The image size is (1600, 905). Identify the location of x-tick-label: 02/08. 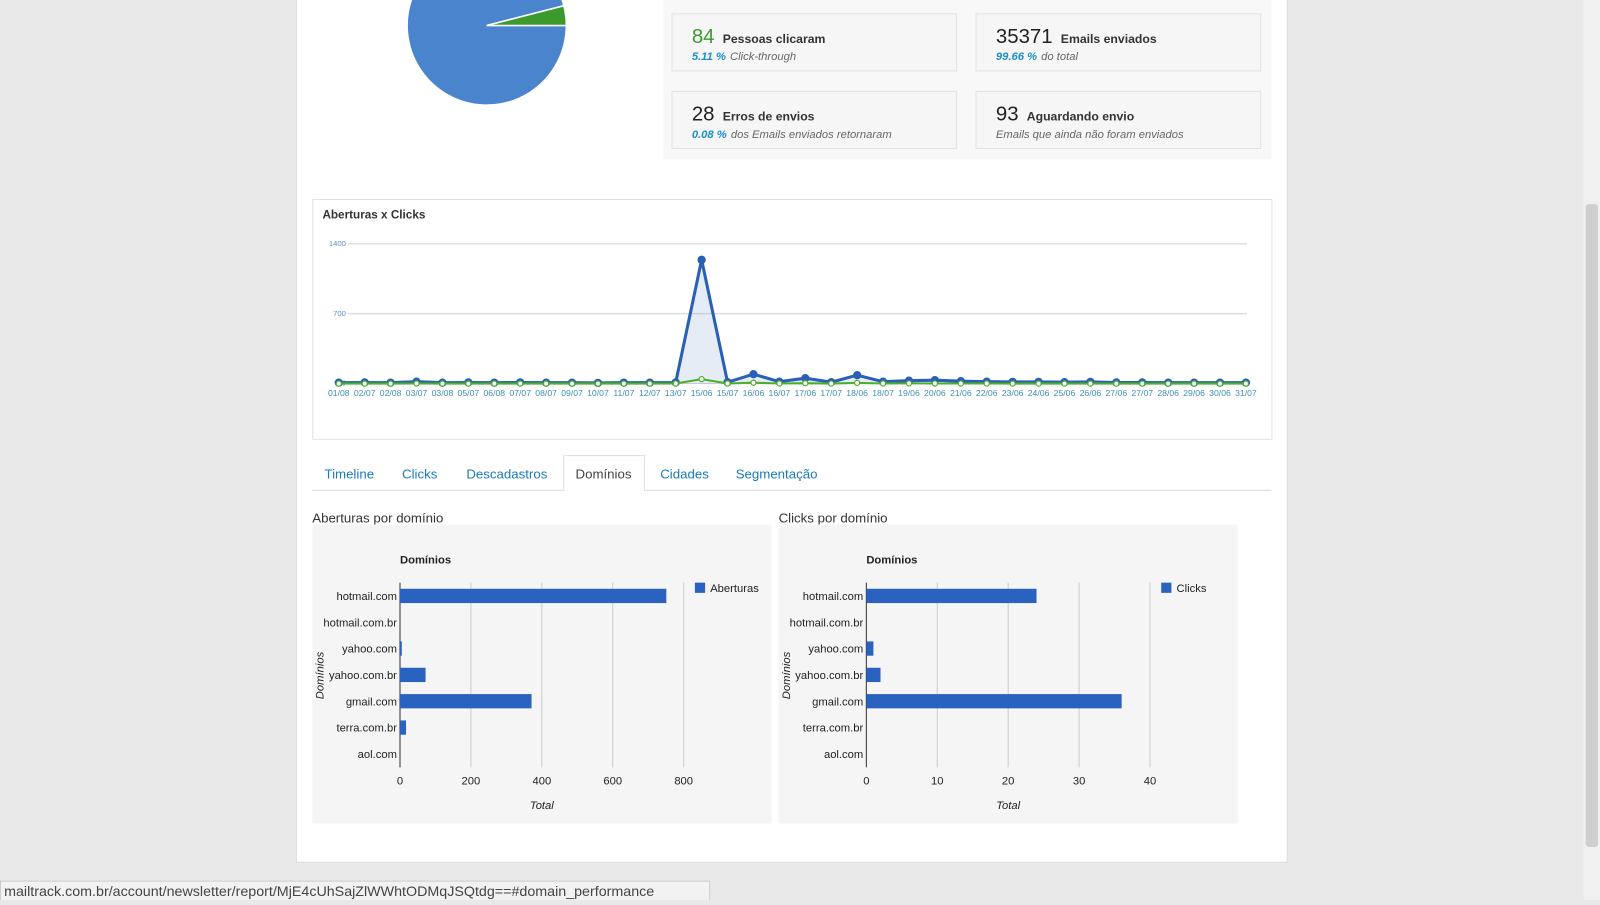
(391, 393).